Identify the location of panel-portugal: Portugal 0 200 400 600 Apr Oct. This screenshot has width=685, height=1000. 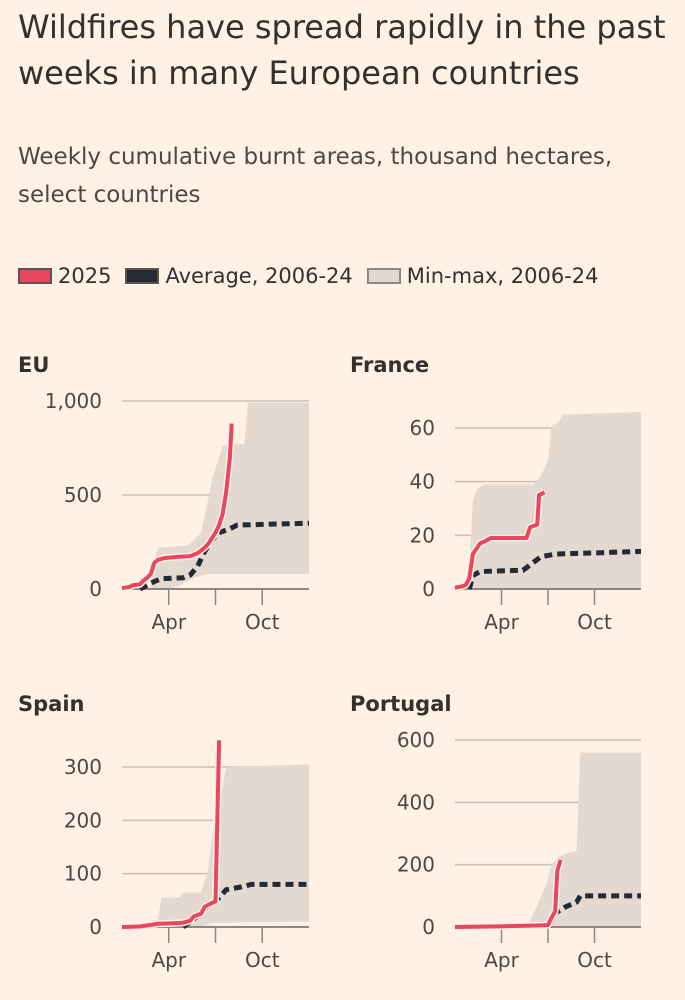
(495, 832).